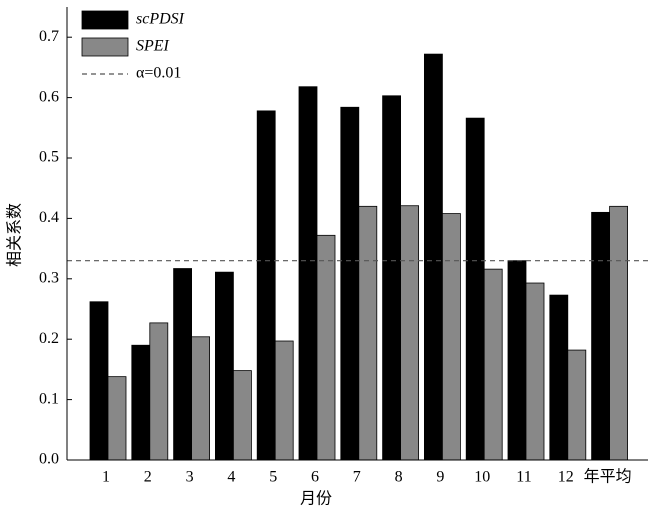  What do you see at coordinates (231, 477) in the screenshot?
I see `x-tick-label: 4` at bounding box center [231, 477].